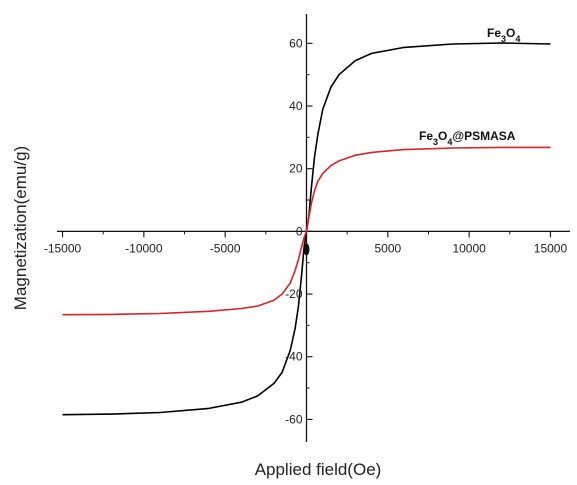 This screenshot has width=577, height=485. What do you see at coordinates (551, 248) in the screenshot?
I see `x-tick-label: 15000` at bounding box center [551, 248].